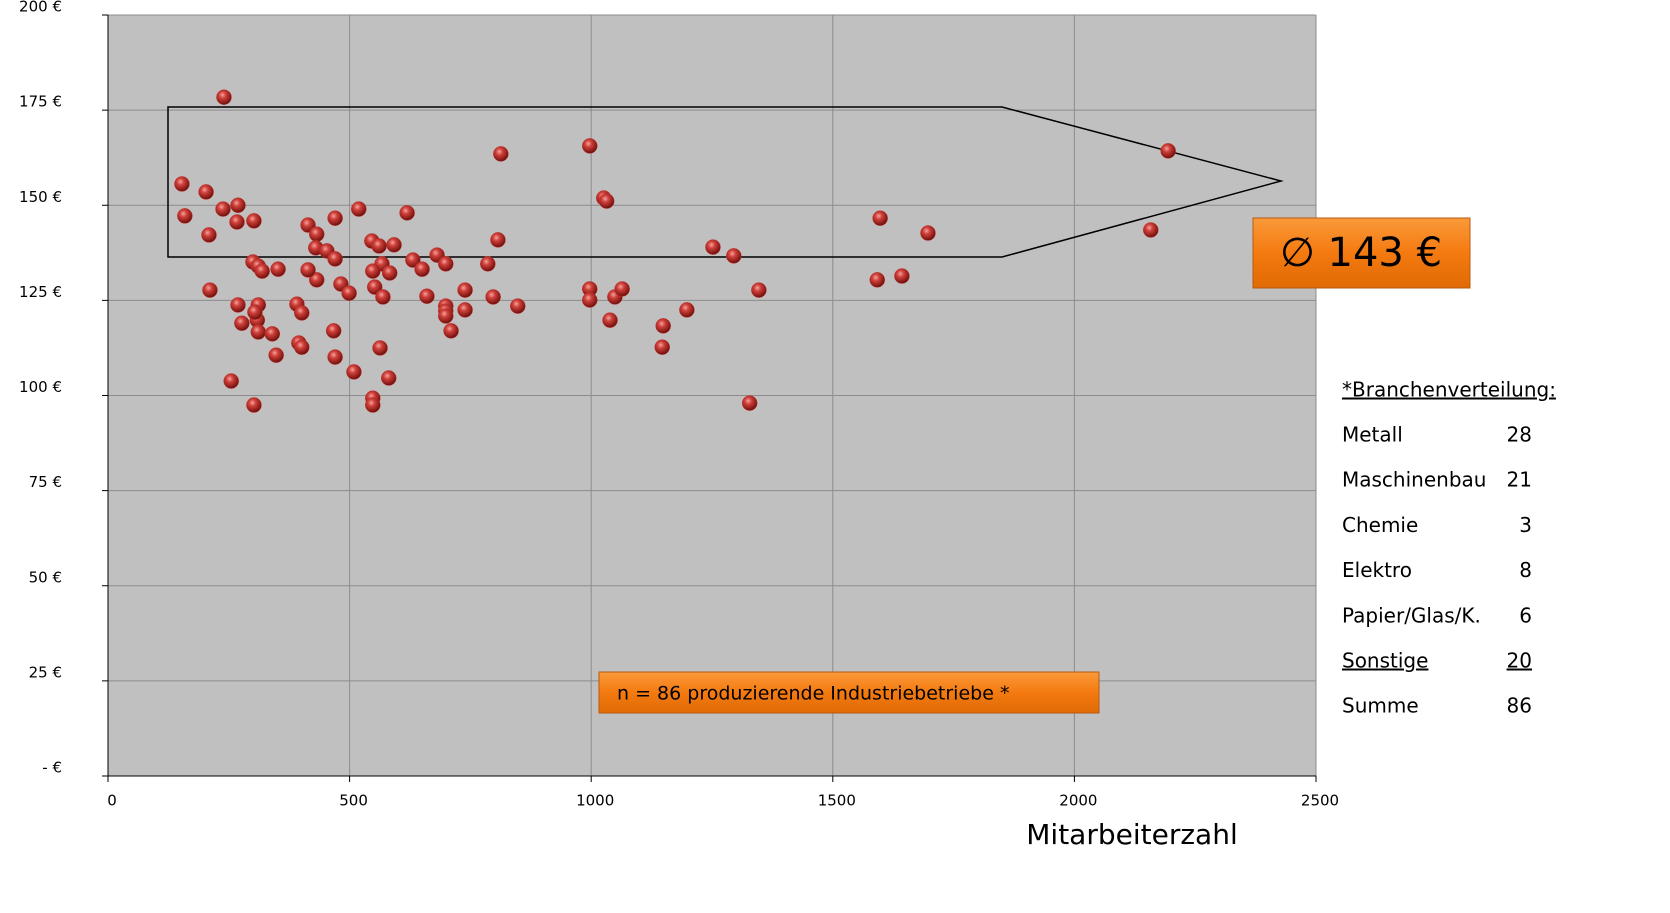 This screenshot has height=913, width=1670. What do you see at coordinates (40, 387) in the screenshot?
I see `y-tick-label: 100 €` at bounding box center [40, 387].